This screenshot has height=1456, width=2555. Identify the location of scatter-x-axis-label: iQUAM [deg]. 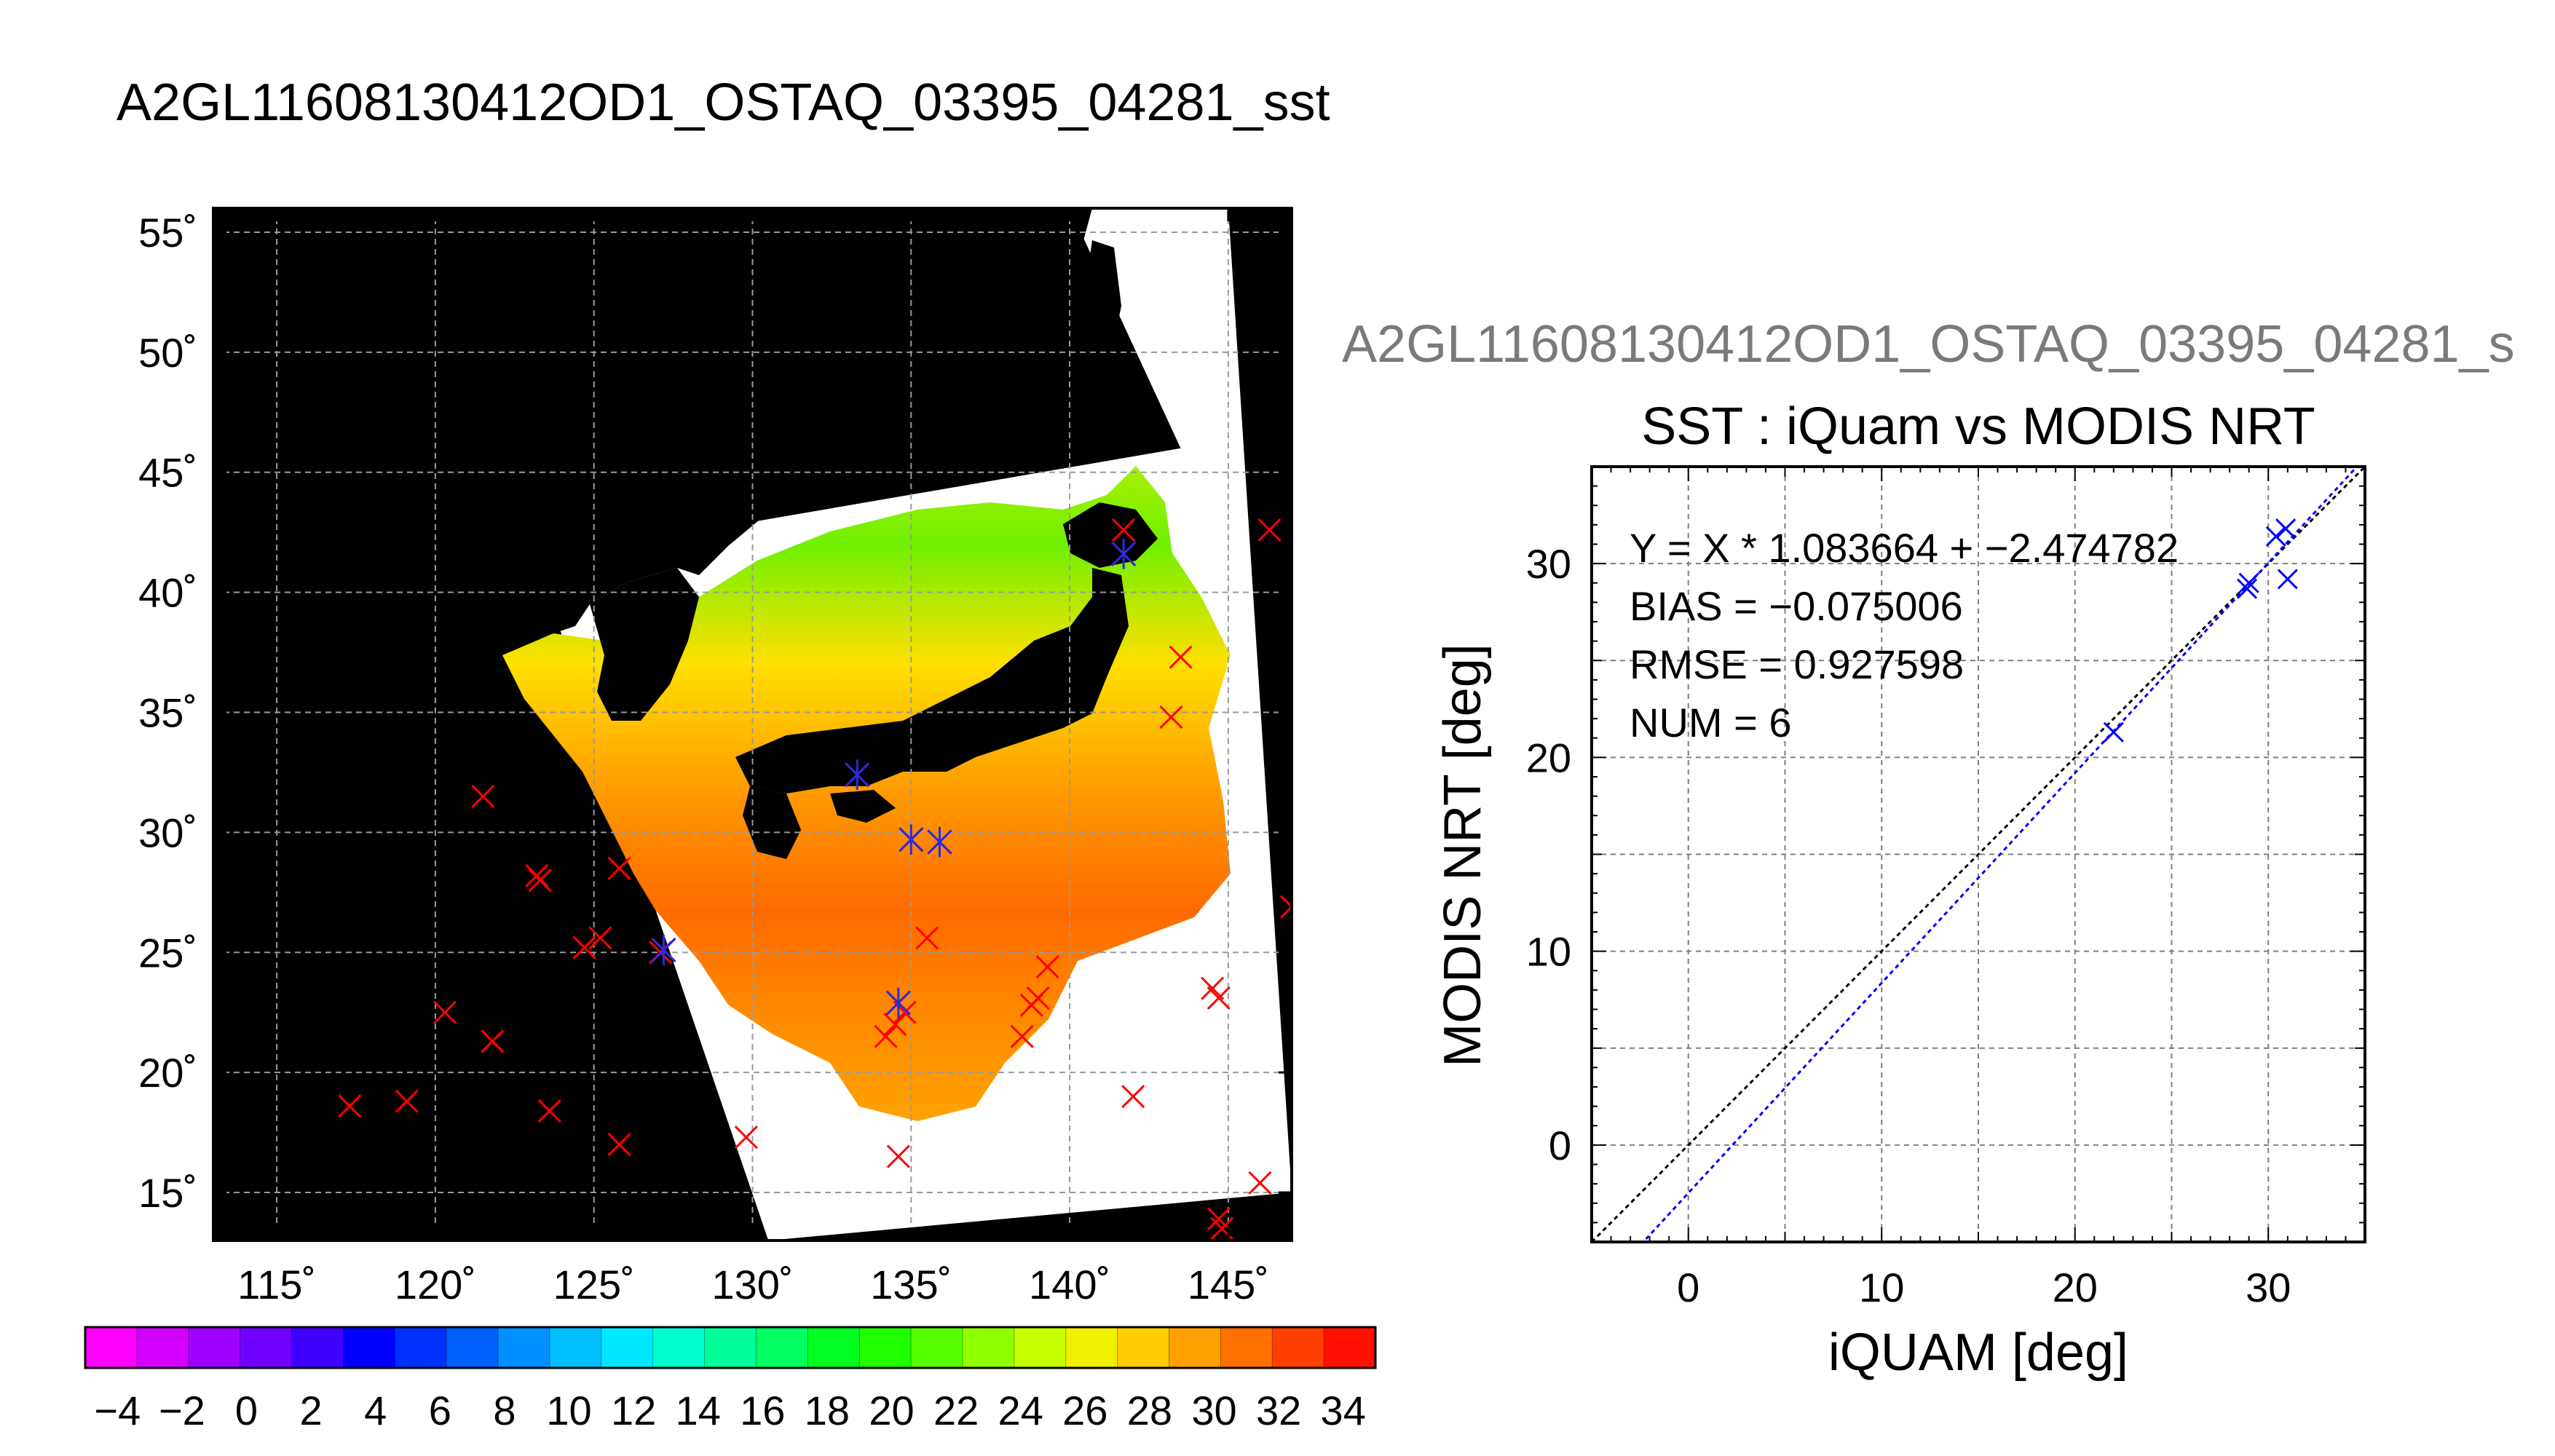
(1978, 1353).